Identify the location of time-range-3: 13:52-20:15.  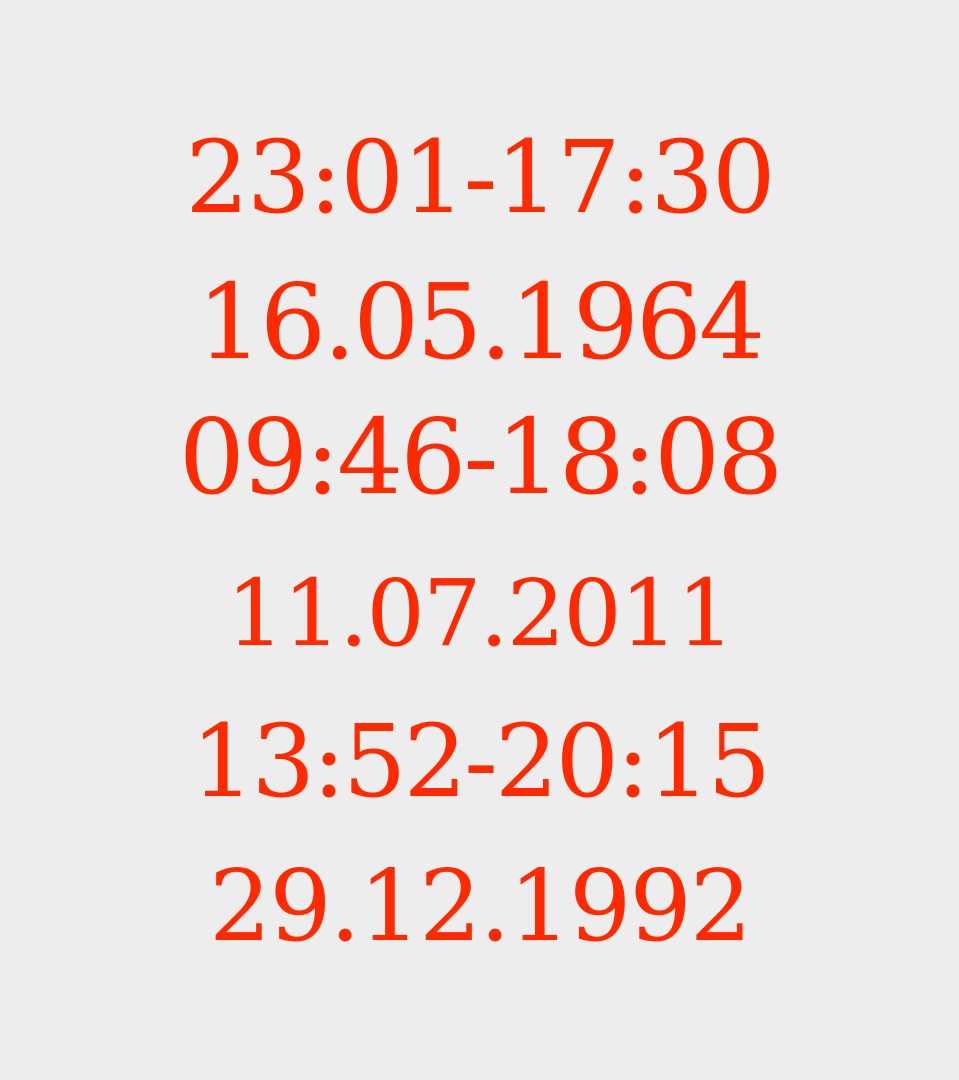
(480, 761).